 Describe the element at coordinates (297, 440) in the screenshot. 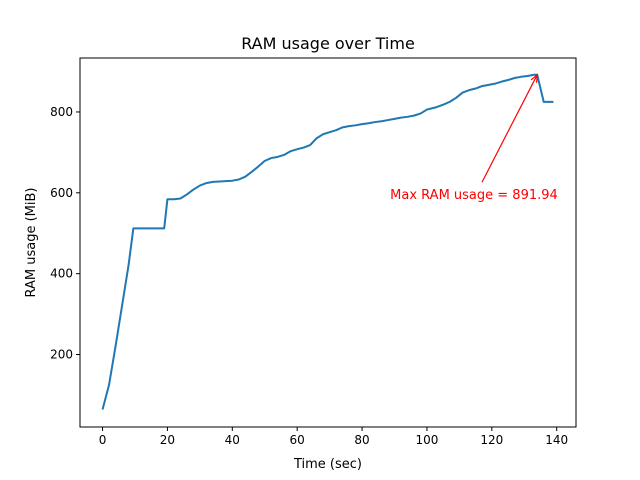

I see `x-tick-label: 60` at that location.